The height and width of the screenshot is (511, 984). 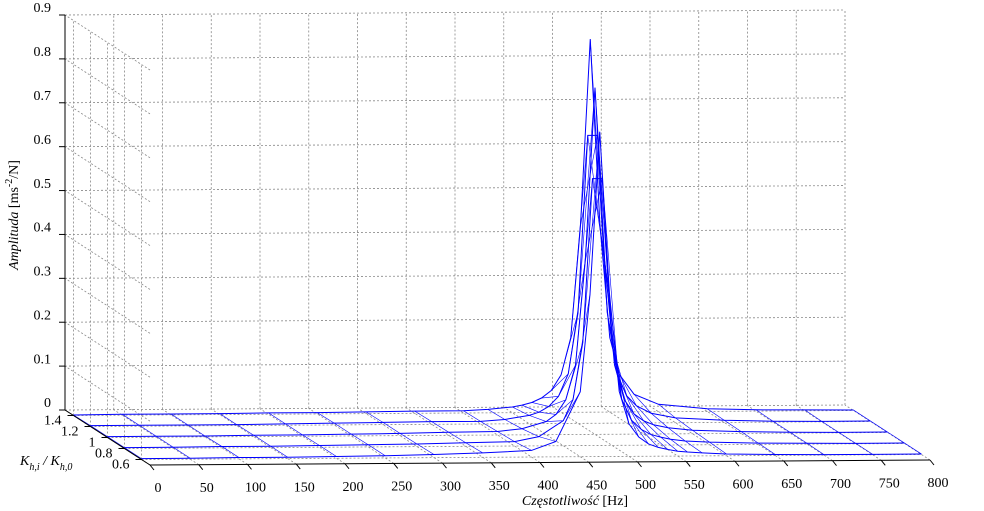 I want to click on x-tick-label: 800, so click(x=938, y=483).